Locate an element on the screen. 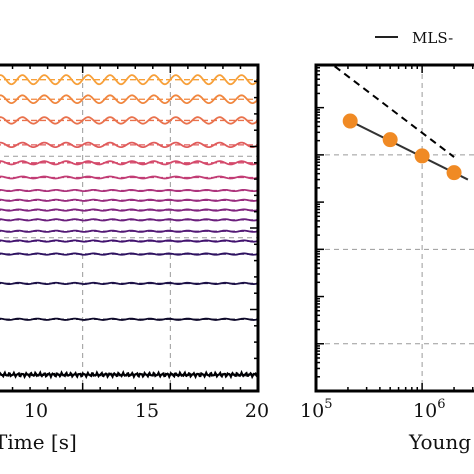 The width and height of the screenshot is (474, 474). left-x-tick-label-20: 20 is located at coordinates (257, 411).